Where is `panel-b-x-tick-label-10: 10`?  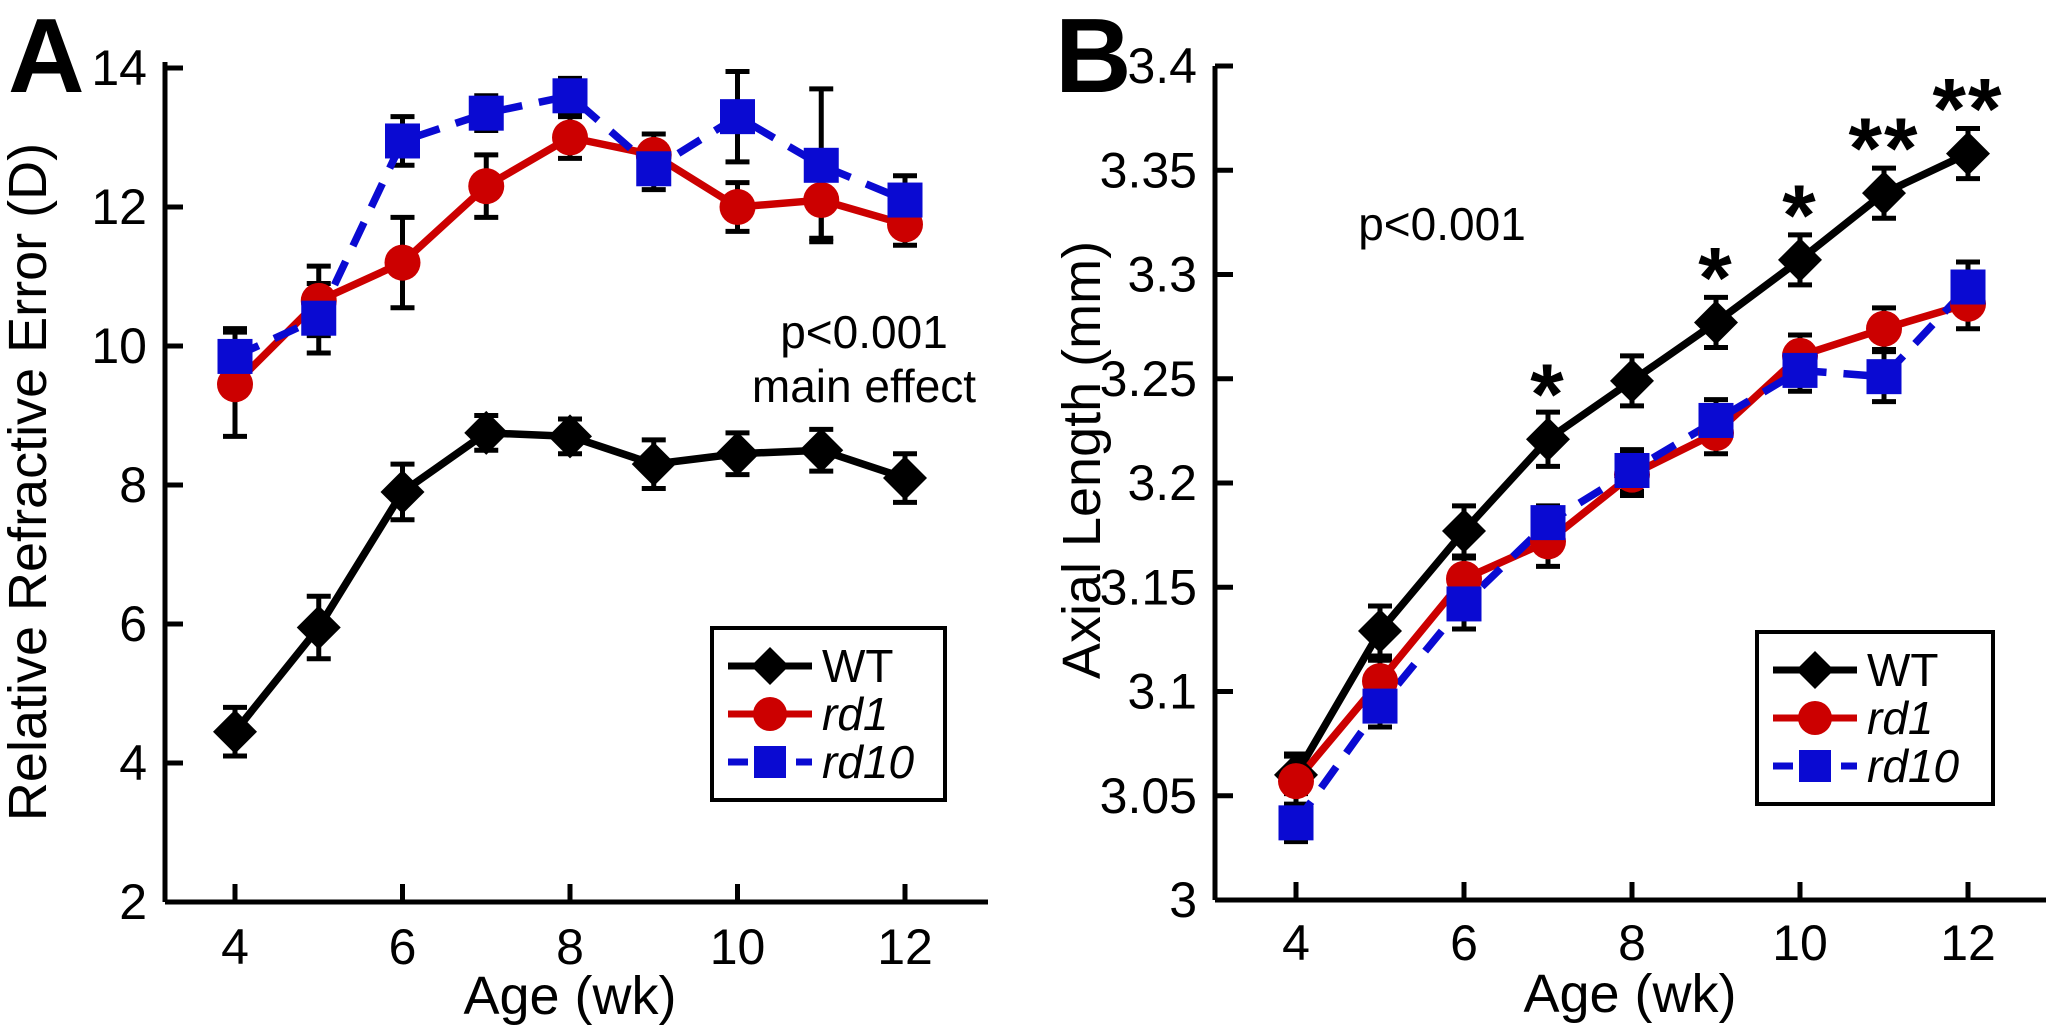 panel-b-x-tick-label-10: 10 is located at coordinates (1800, 943).